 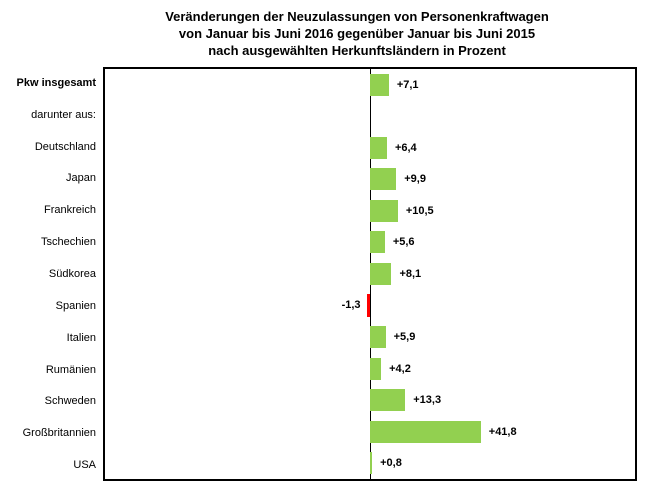 What do you see at coordinates (56, 82) in the screenshot?
I see `category-label: Pkw insgesamt` at bounding box center [56, 82].